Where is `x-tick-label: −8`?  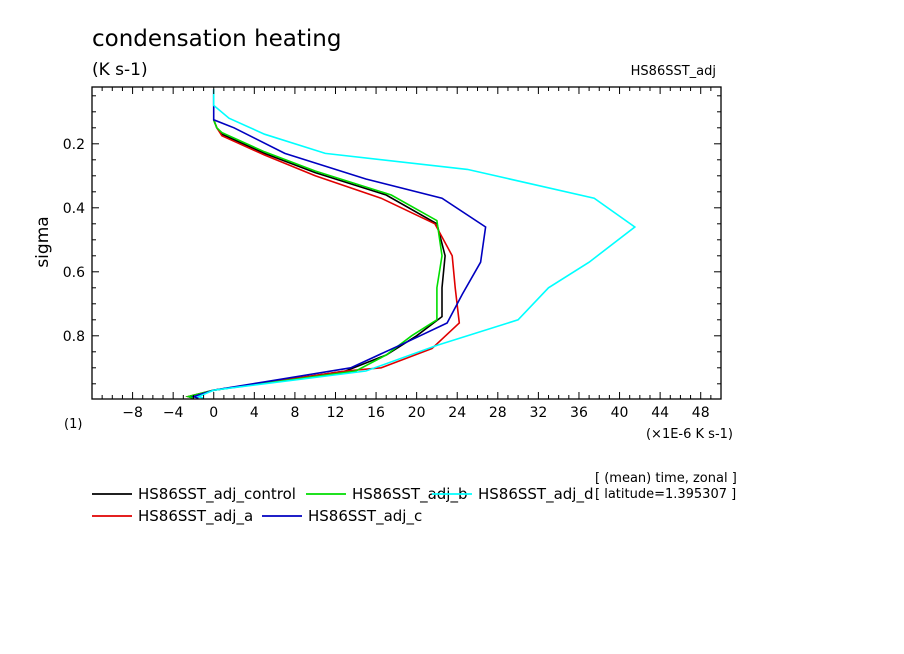 x-tick-label: −8 is located at coordinates (132, 413).